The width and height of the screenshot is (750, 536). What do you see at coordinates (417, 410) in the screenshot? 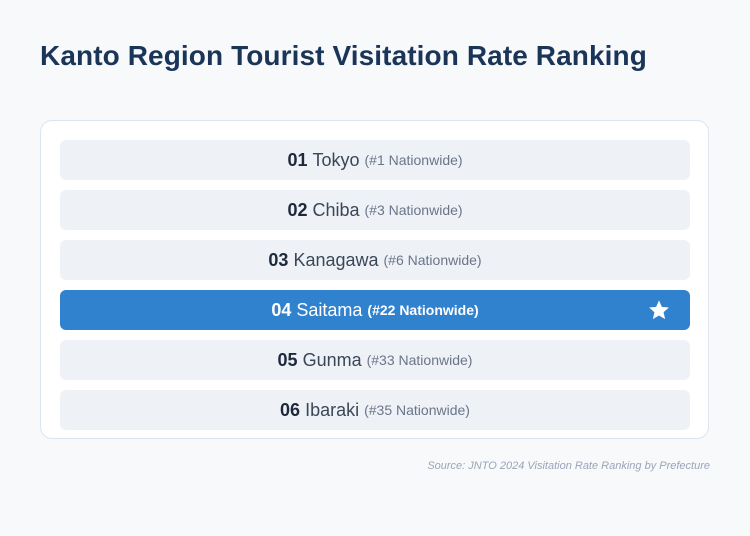
I see `nationwide-rank: (#35 Nationwide)` at bounding box center [417, 410].